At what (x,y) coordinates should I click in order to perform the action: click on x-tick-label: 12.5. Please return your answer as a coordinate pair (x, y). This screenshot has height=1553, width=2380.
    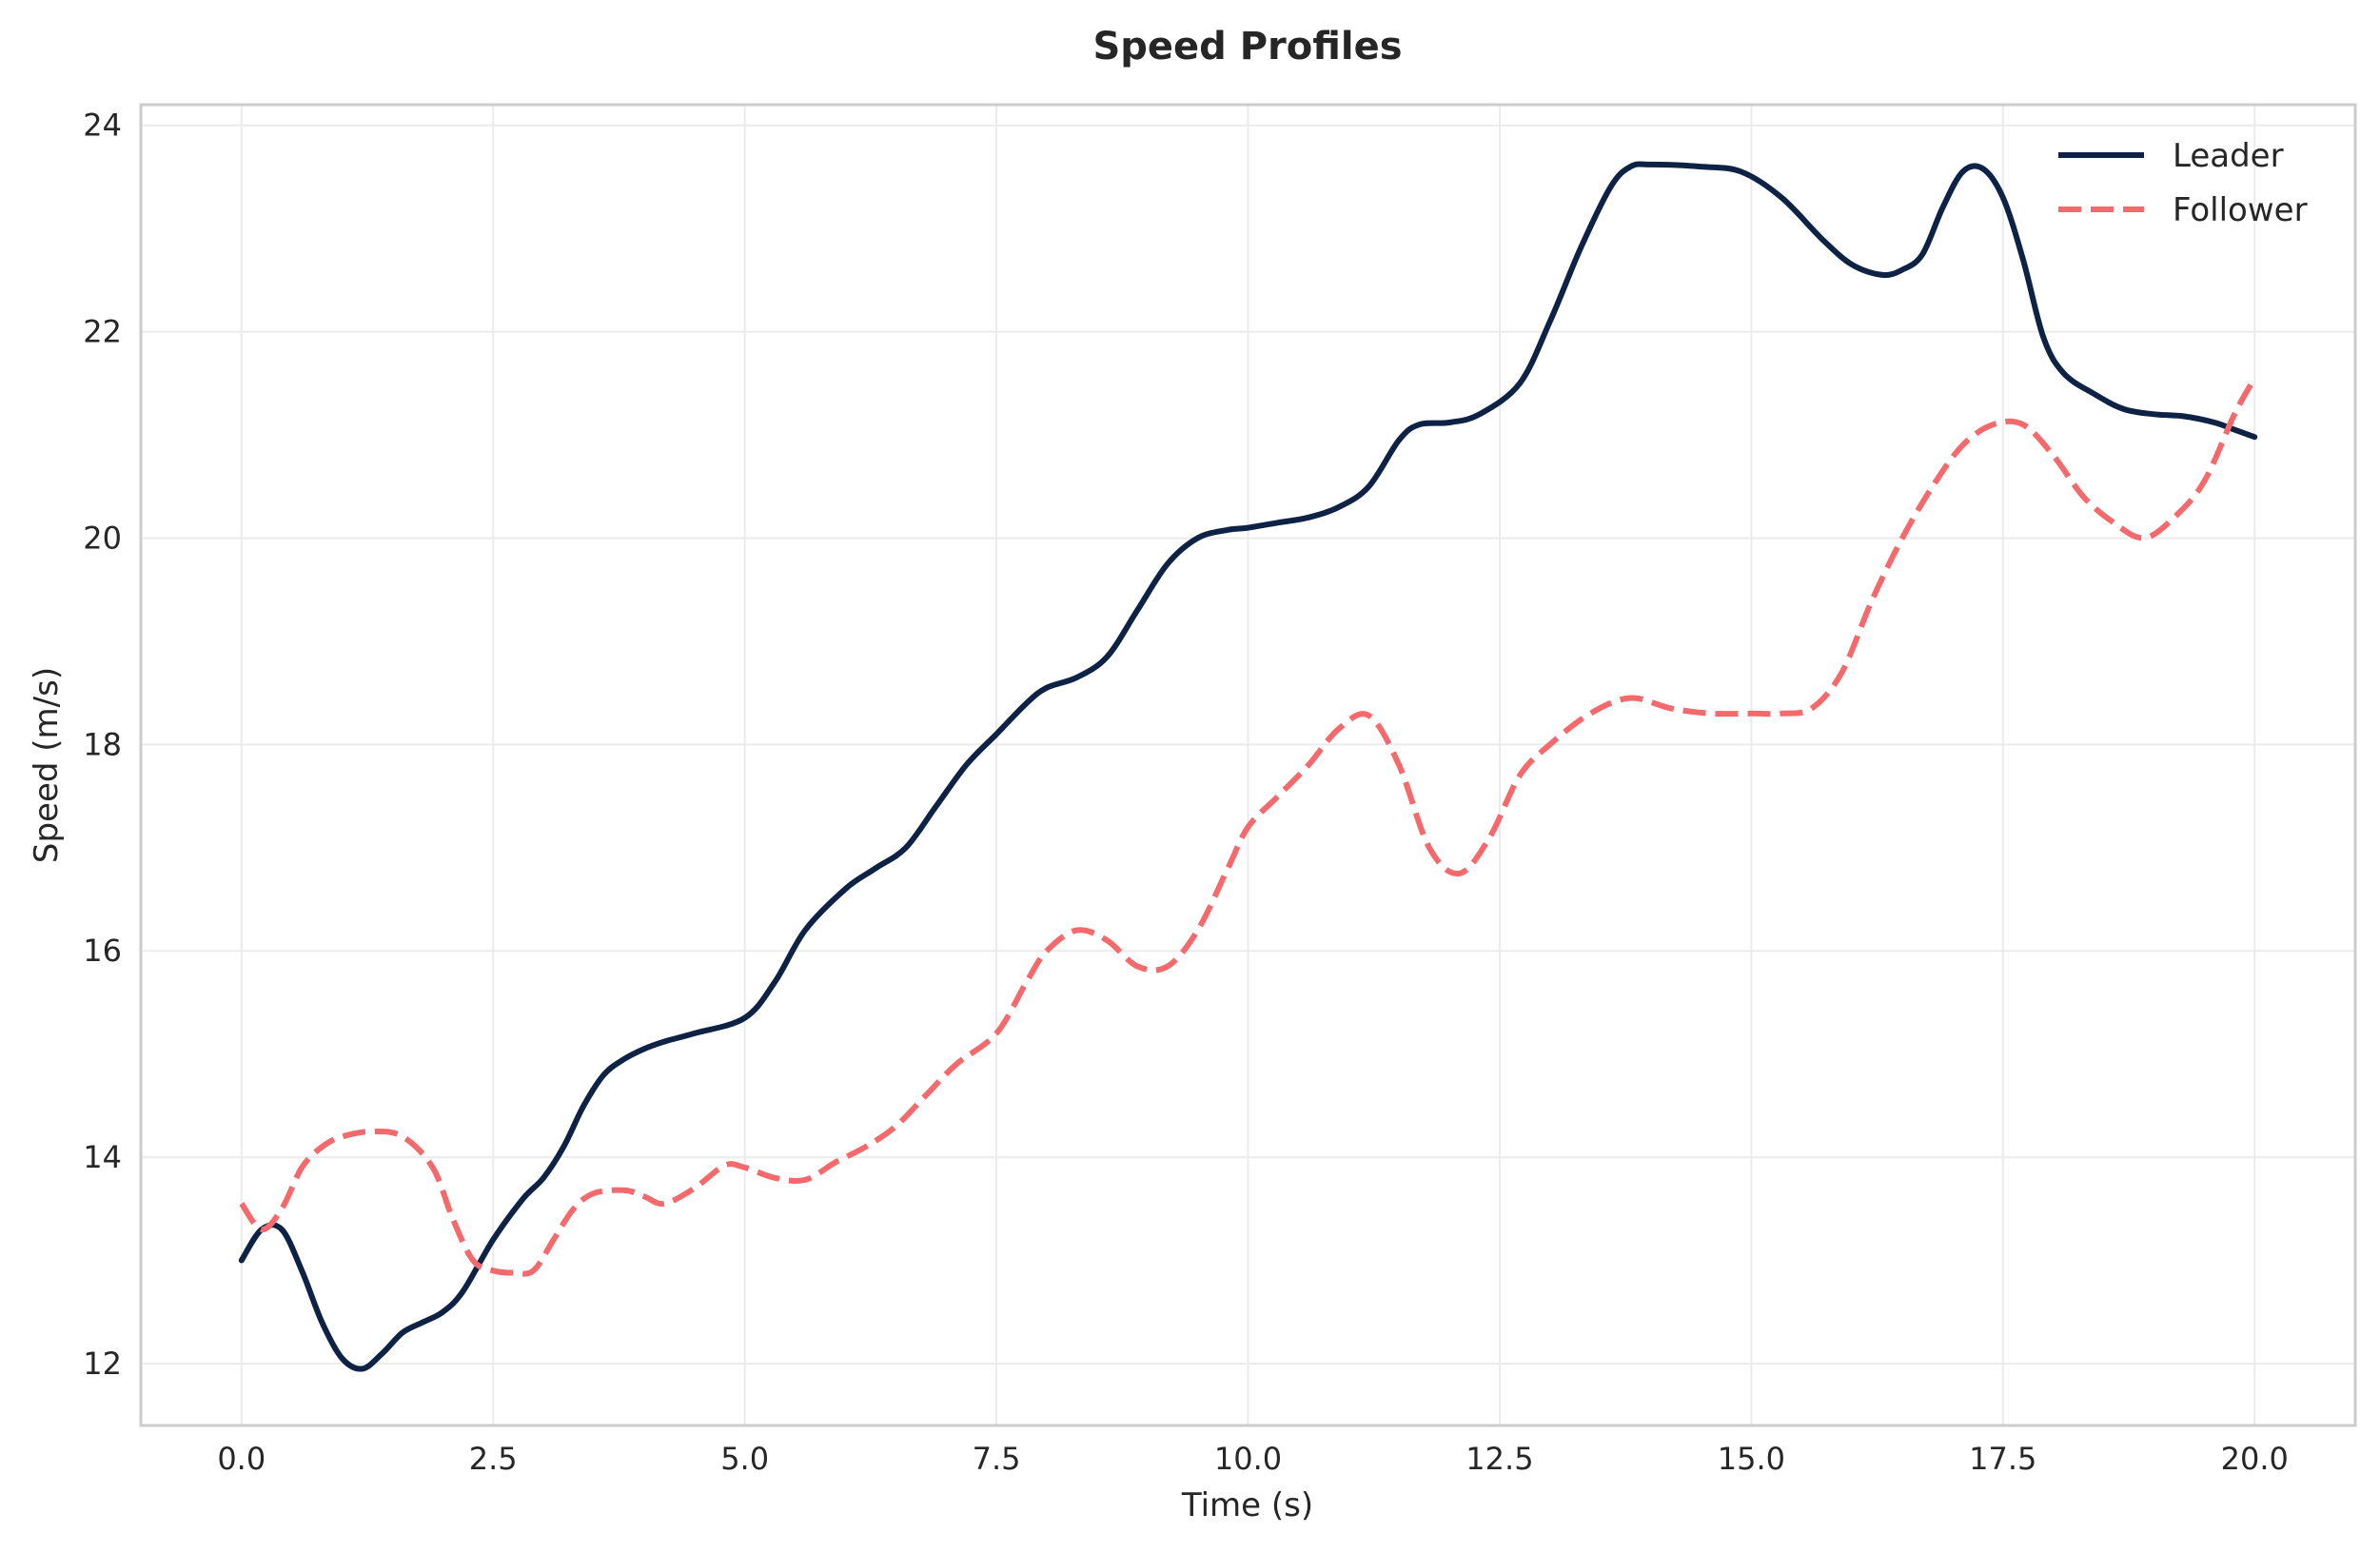
    Looking at the image, I should click on (1499, 1459).